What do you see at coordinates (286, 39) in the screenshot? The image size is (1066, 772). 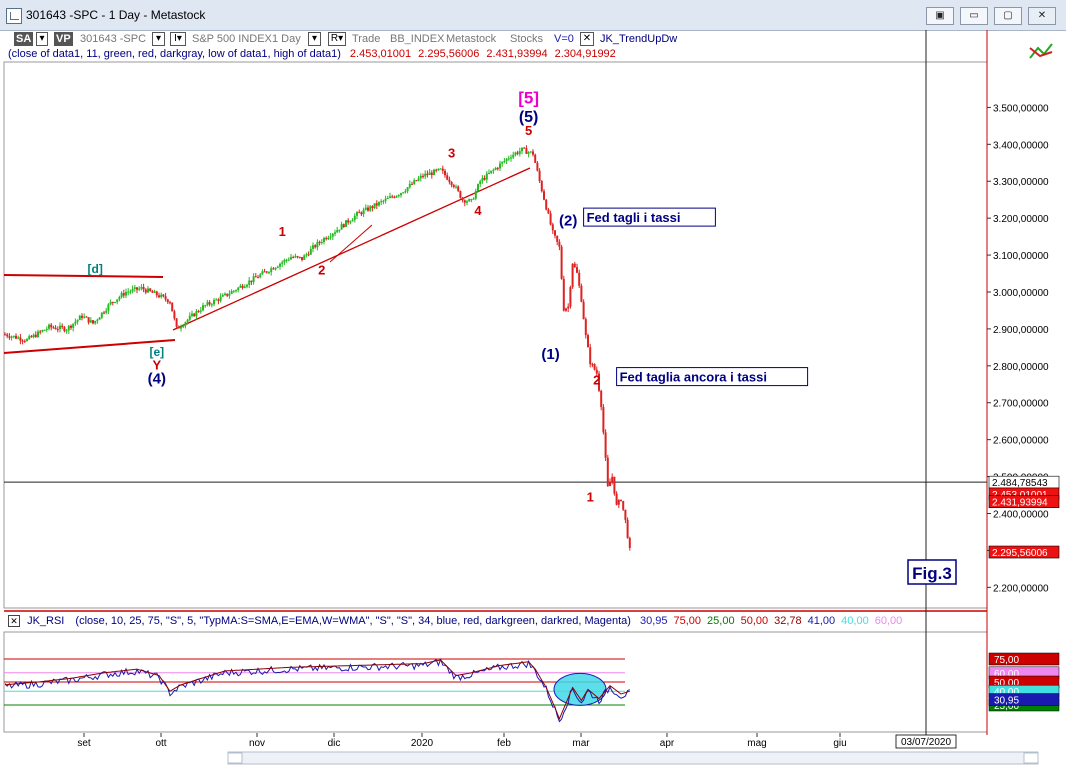 I see `interval-label: 1 Day` at bounding box center [286, 39].